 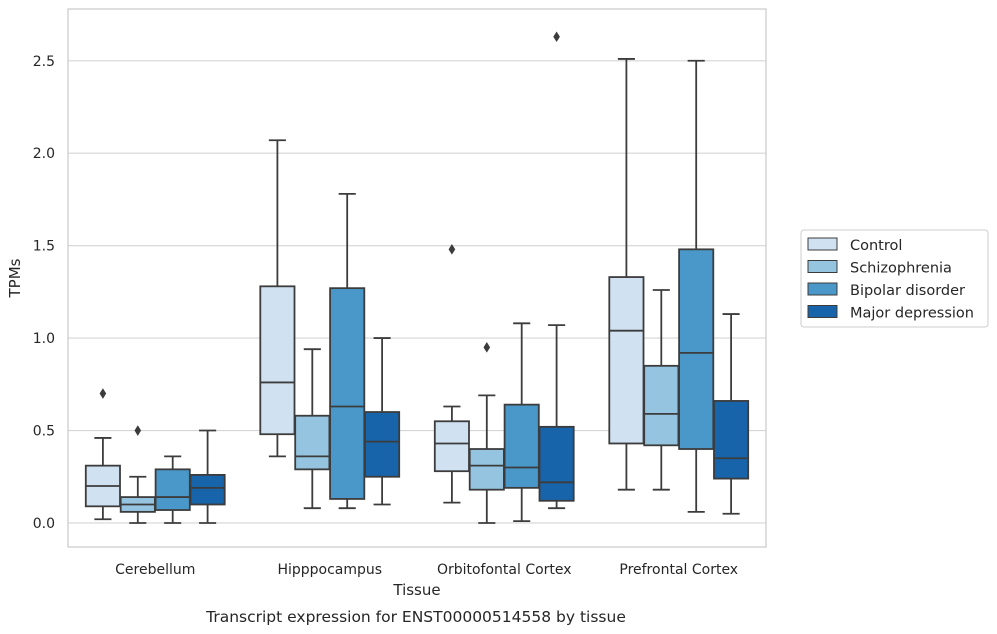 I want to click on legend-item: Major depression, so click(x=890, y=313).